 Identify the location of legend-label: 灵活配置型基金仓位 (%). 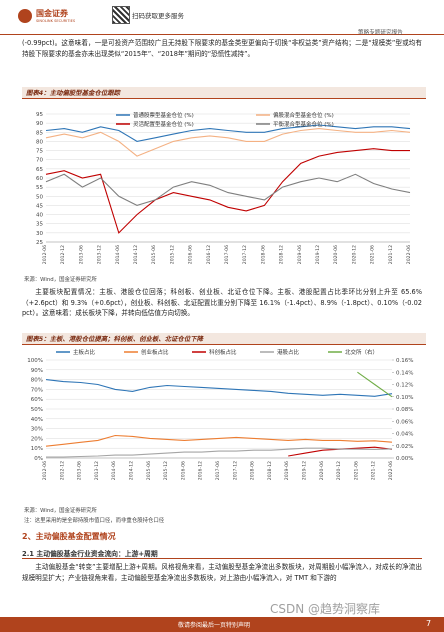
(163, 124).